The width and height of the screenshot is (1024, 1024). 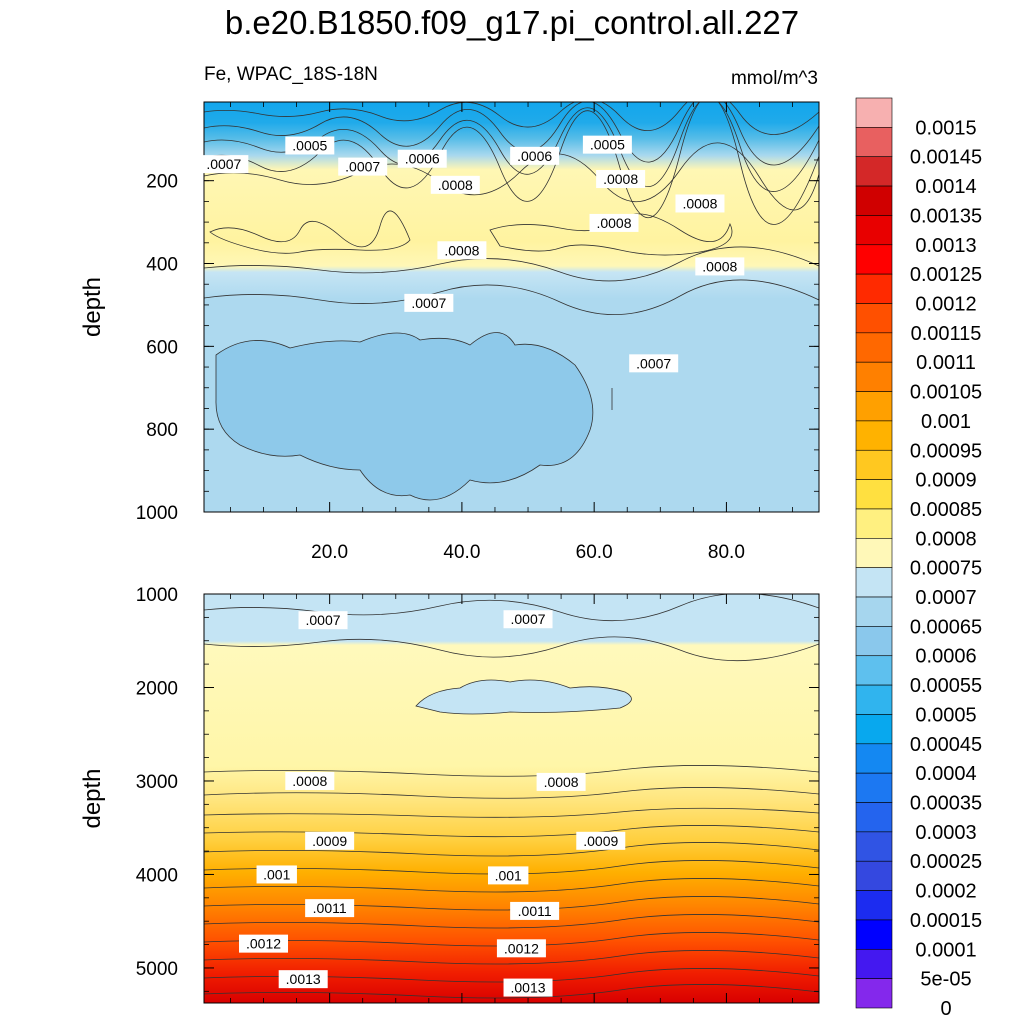 I want to click on y-tick-label: 200, so click(x=162, y=182).